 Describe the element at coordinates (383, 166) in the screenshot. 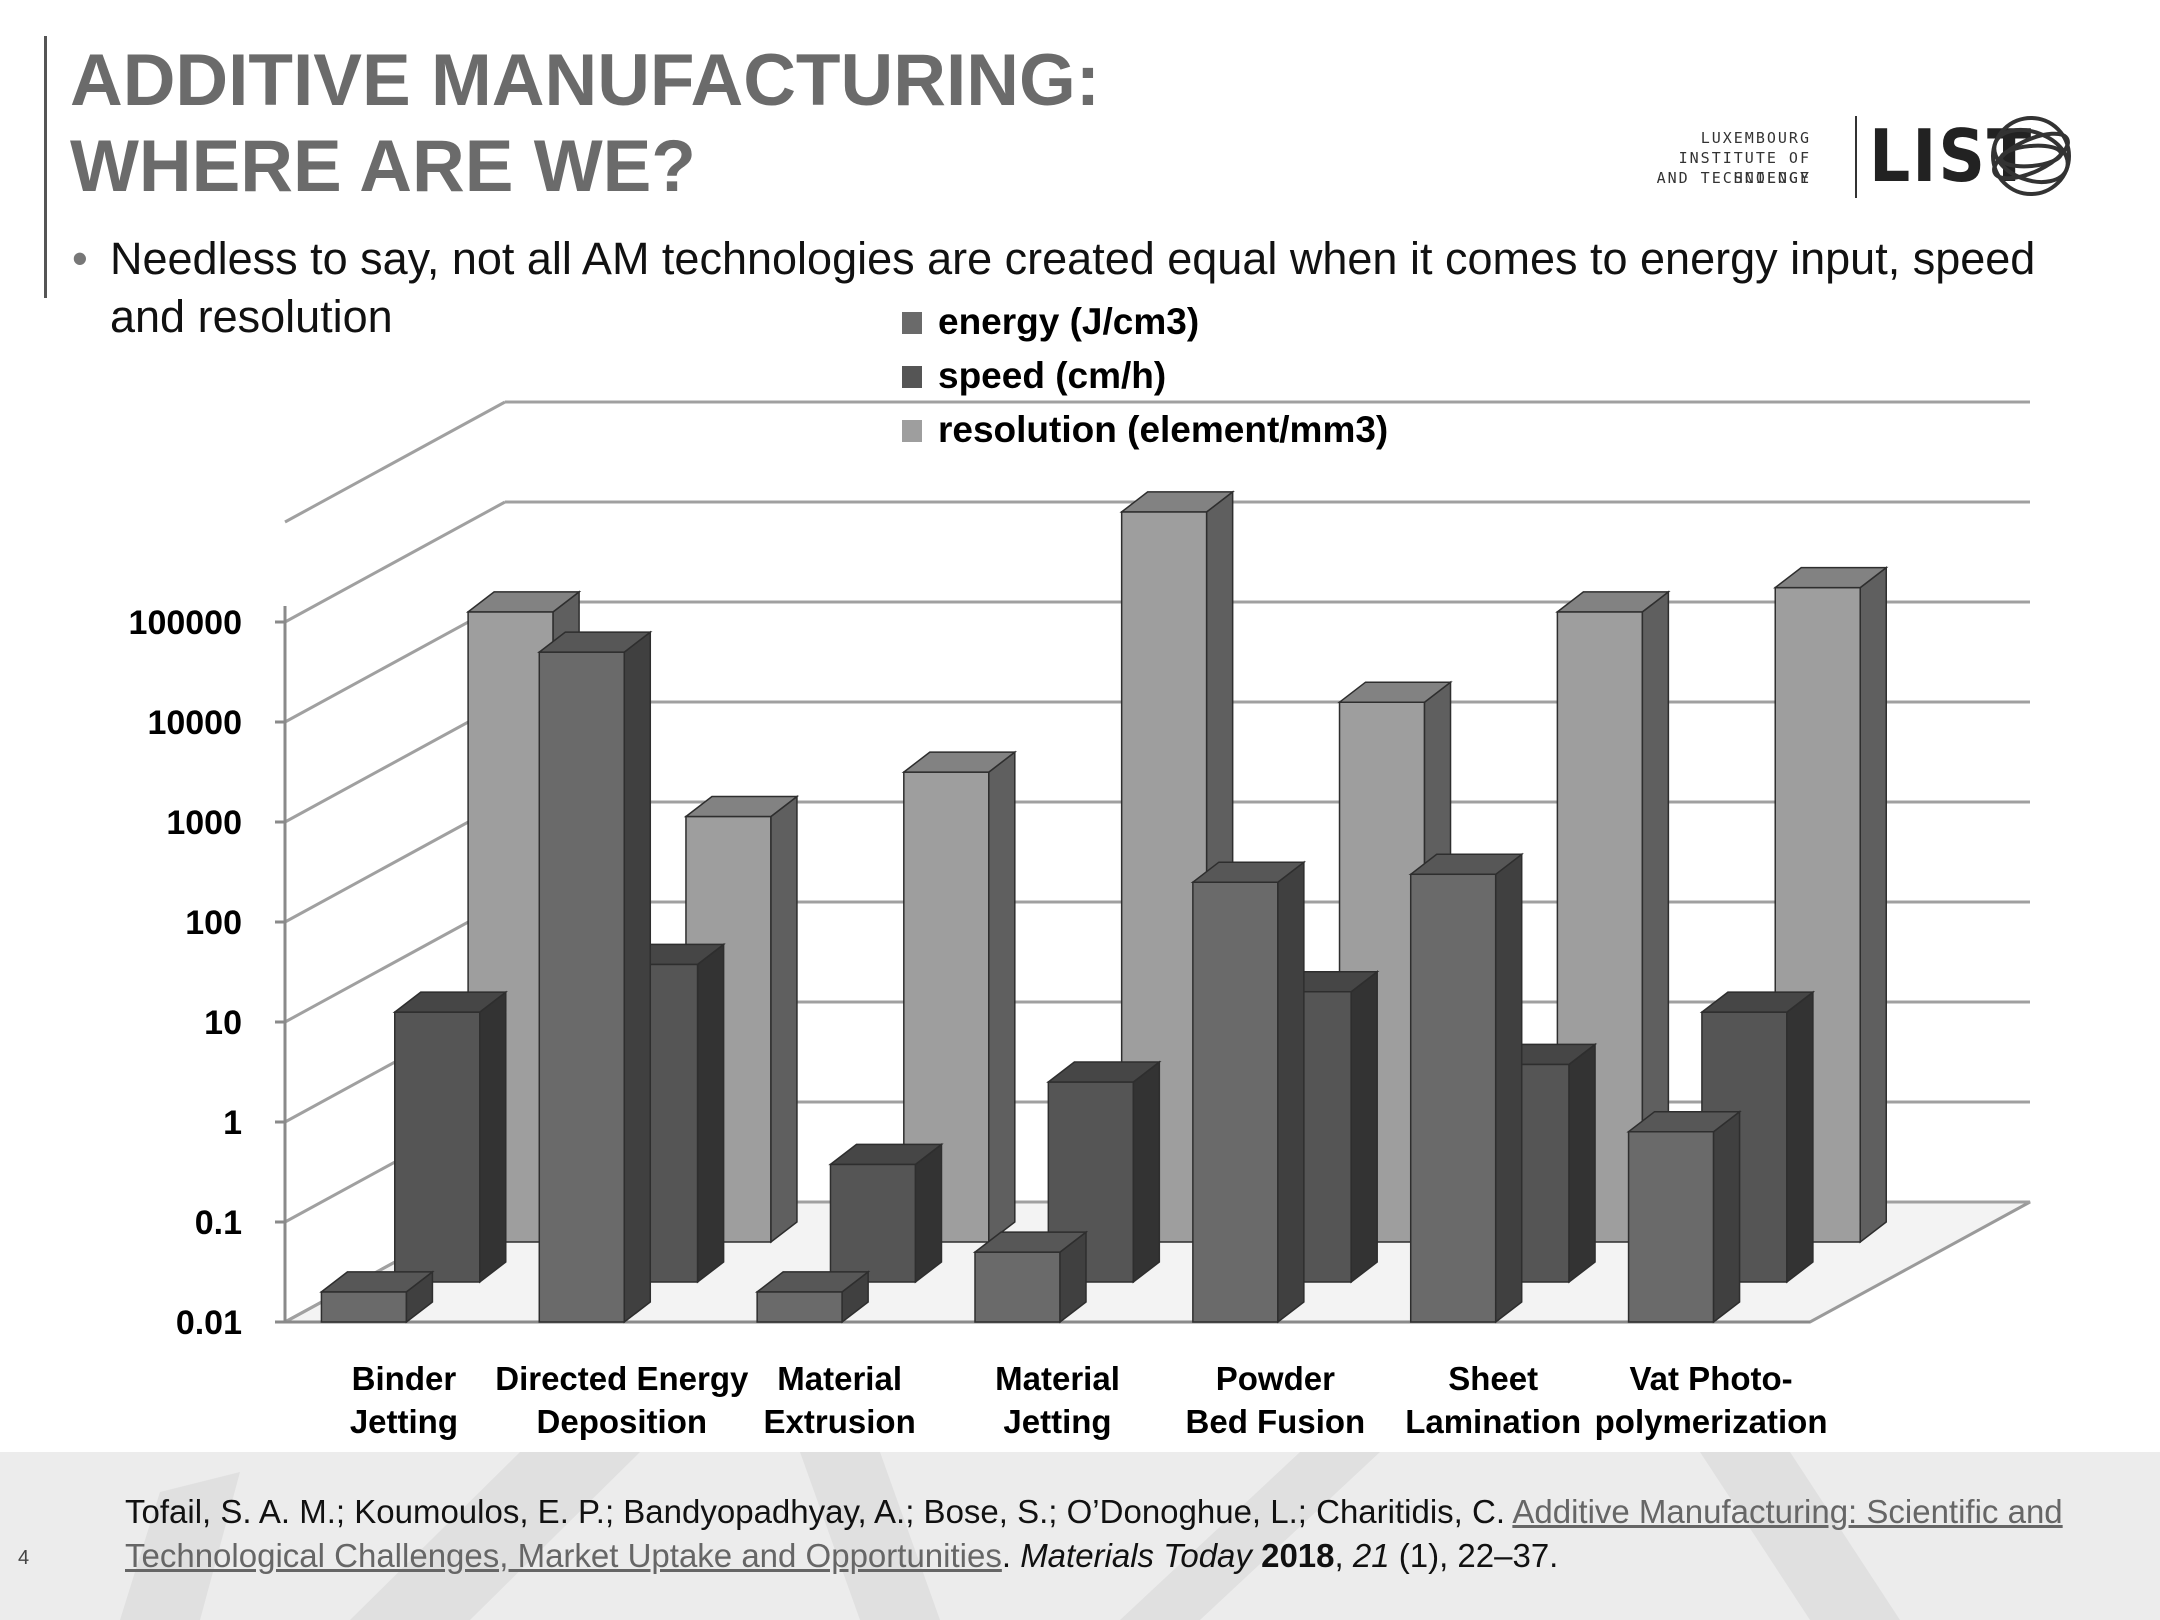

I see `title-line-2: WHERE ARE WE?` at that location.